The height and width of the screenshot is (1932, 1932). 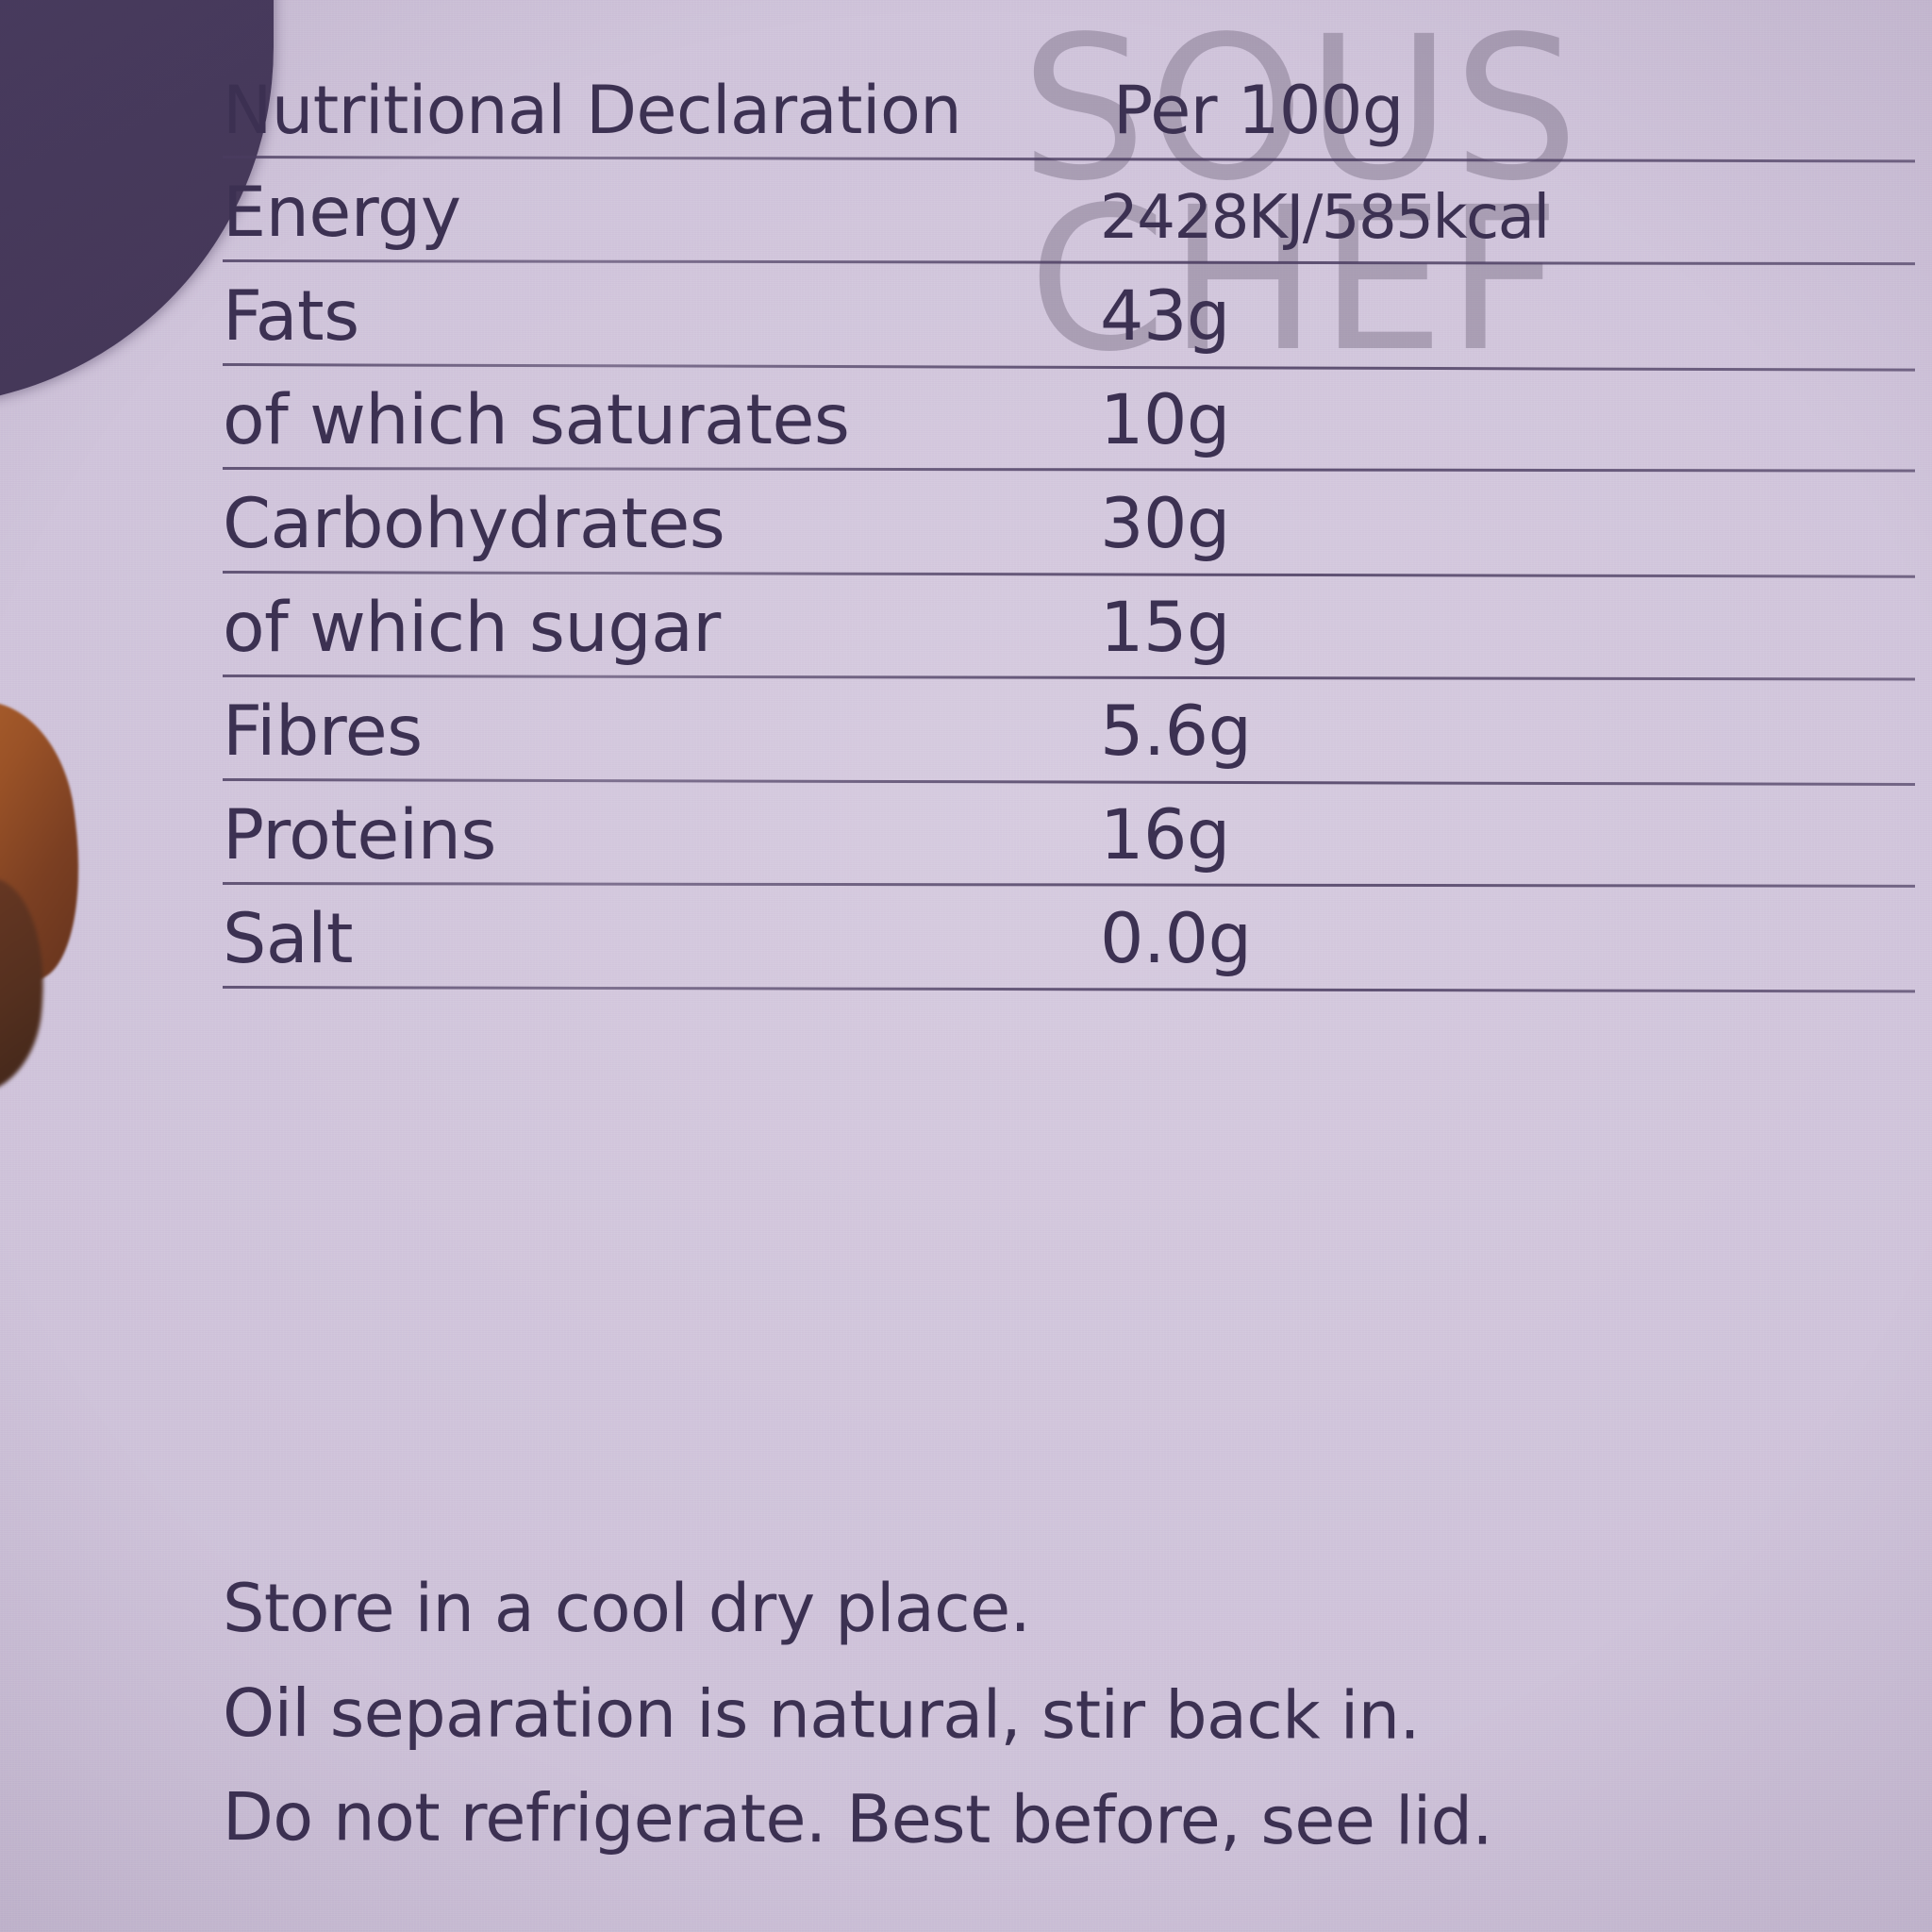 What do you see at coordinates (1069, 522) in the screenshot?
I see `table-row: Carbohydrates 30g` at bounding box center [1069, 522].